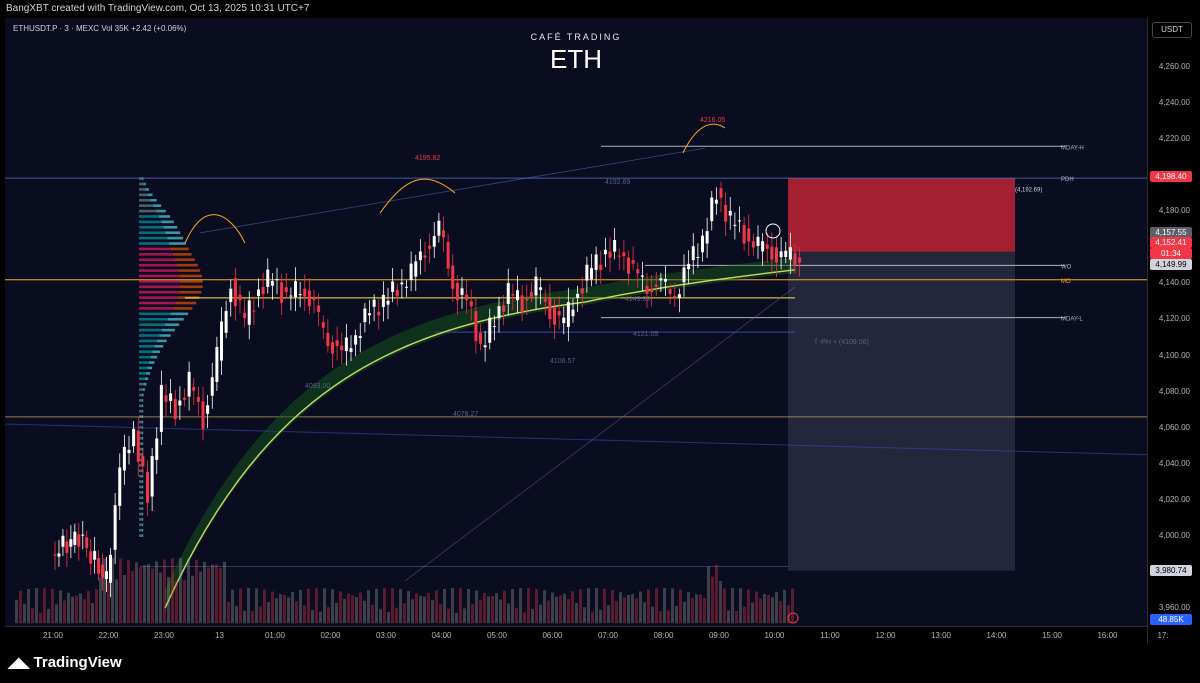 The height and width of the screenshot is (683, 1200). Describe the element at coordinates (773, 231) in the screenshot. I see `entry-marker` at that location.